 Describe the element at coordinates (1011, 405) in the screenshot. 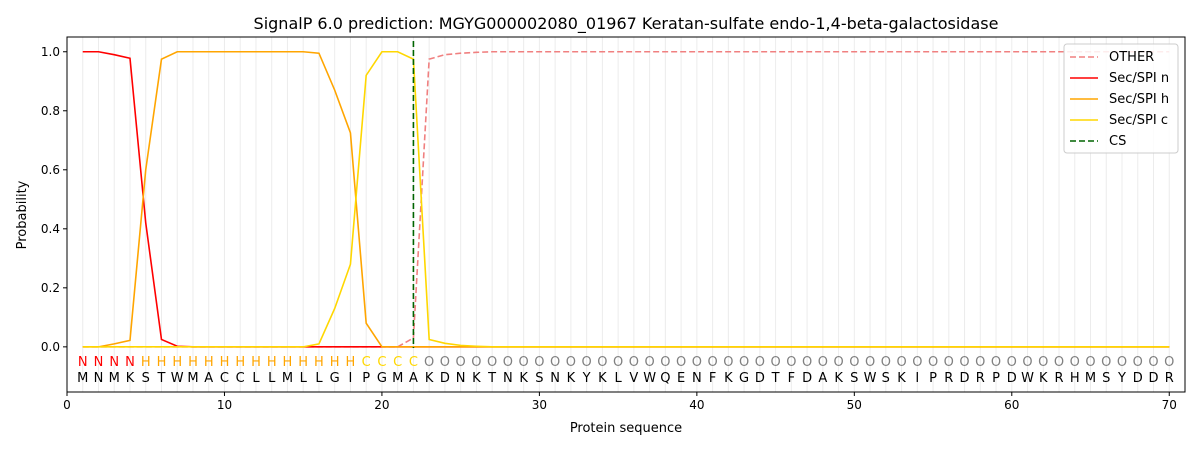

I see `x-tick-label: 60` at that location.